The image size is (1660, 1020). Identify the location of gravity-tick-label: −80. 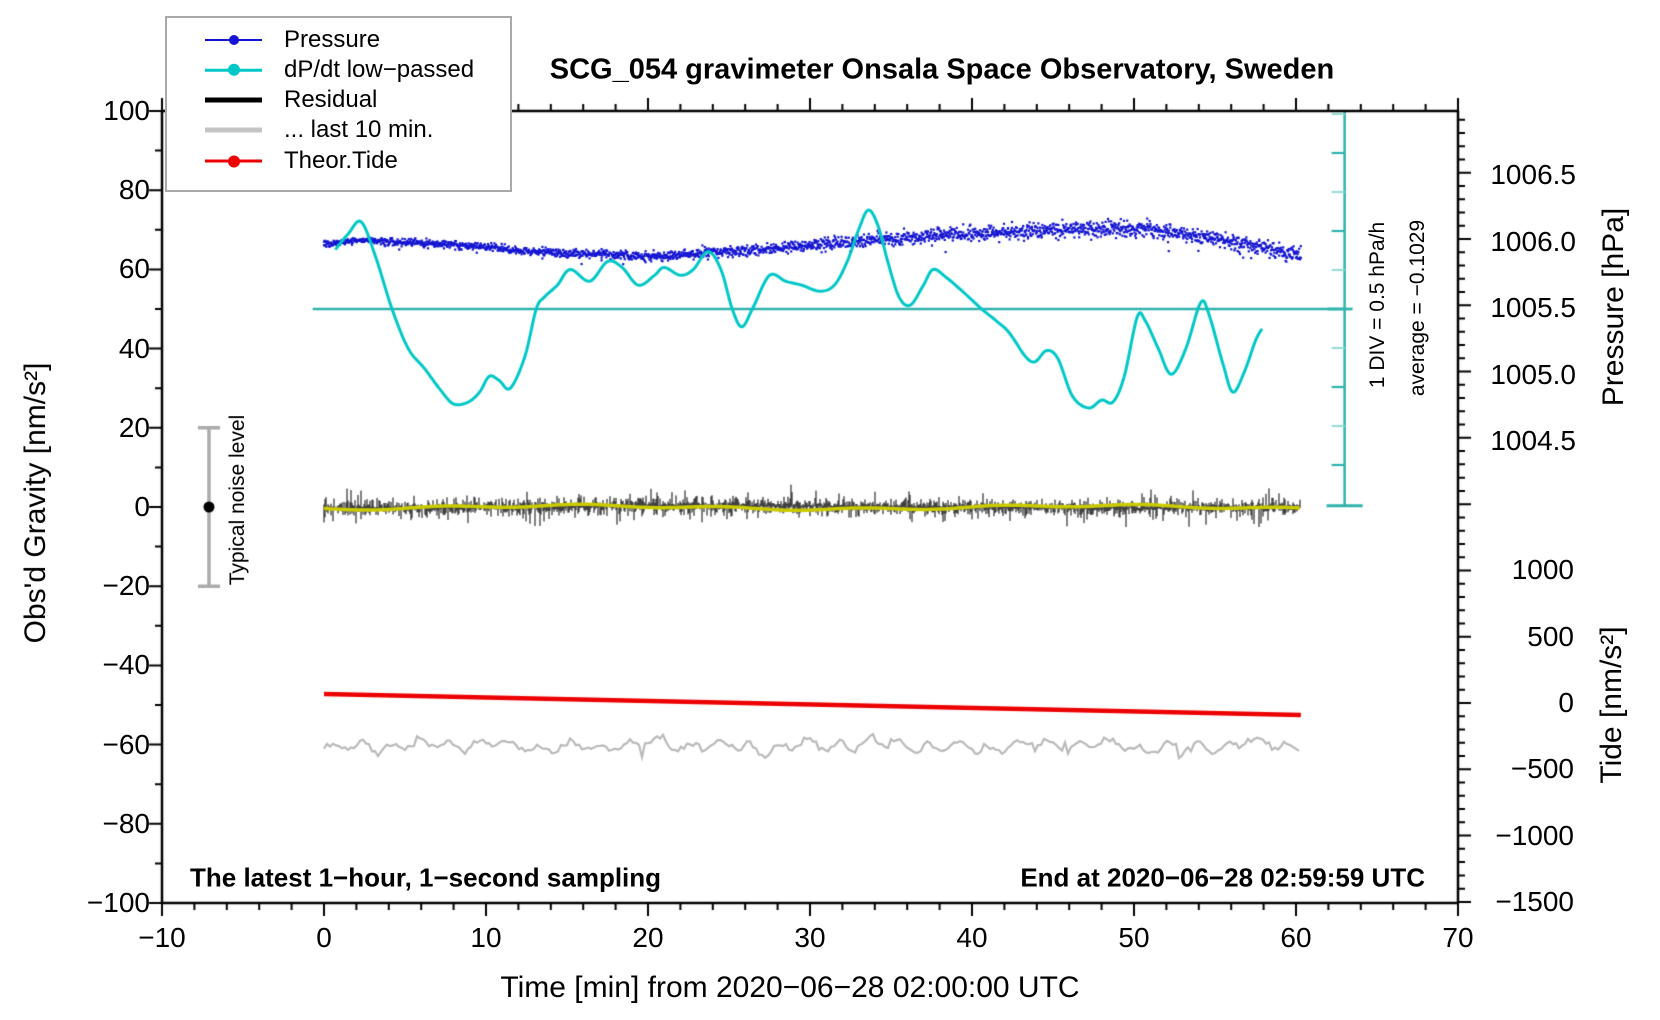
(126, 823).